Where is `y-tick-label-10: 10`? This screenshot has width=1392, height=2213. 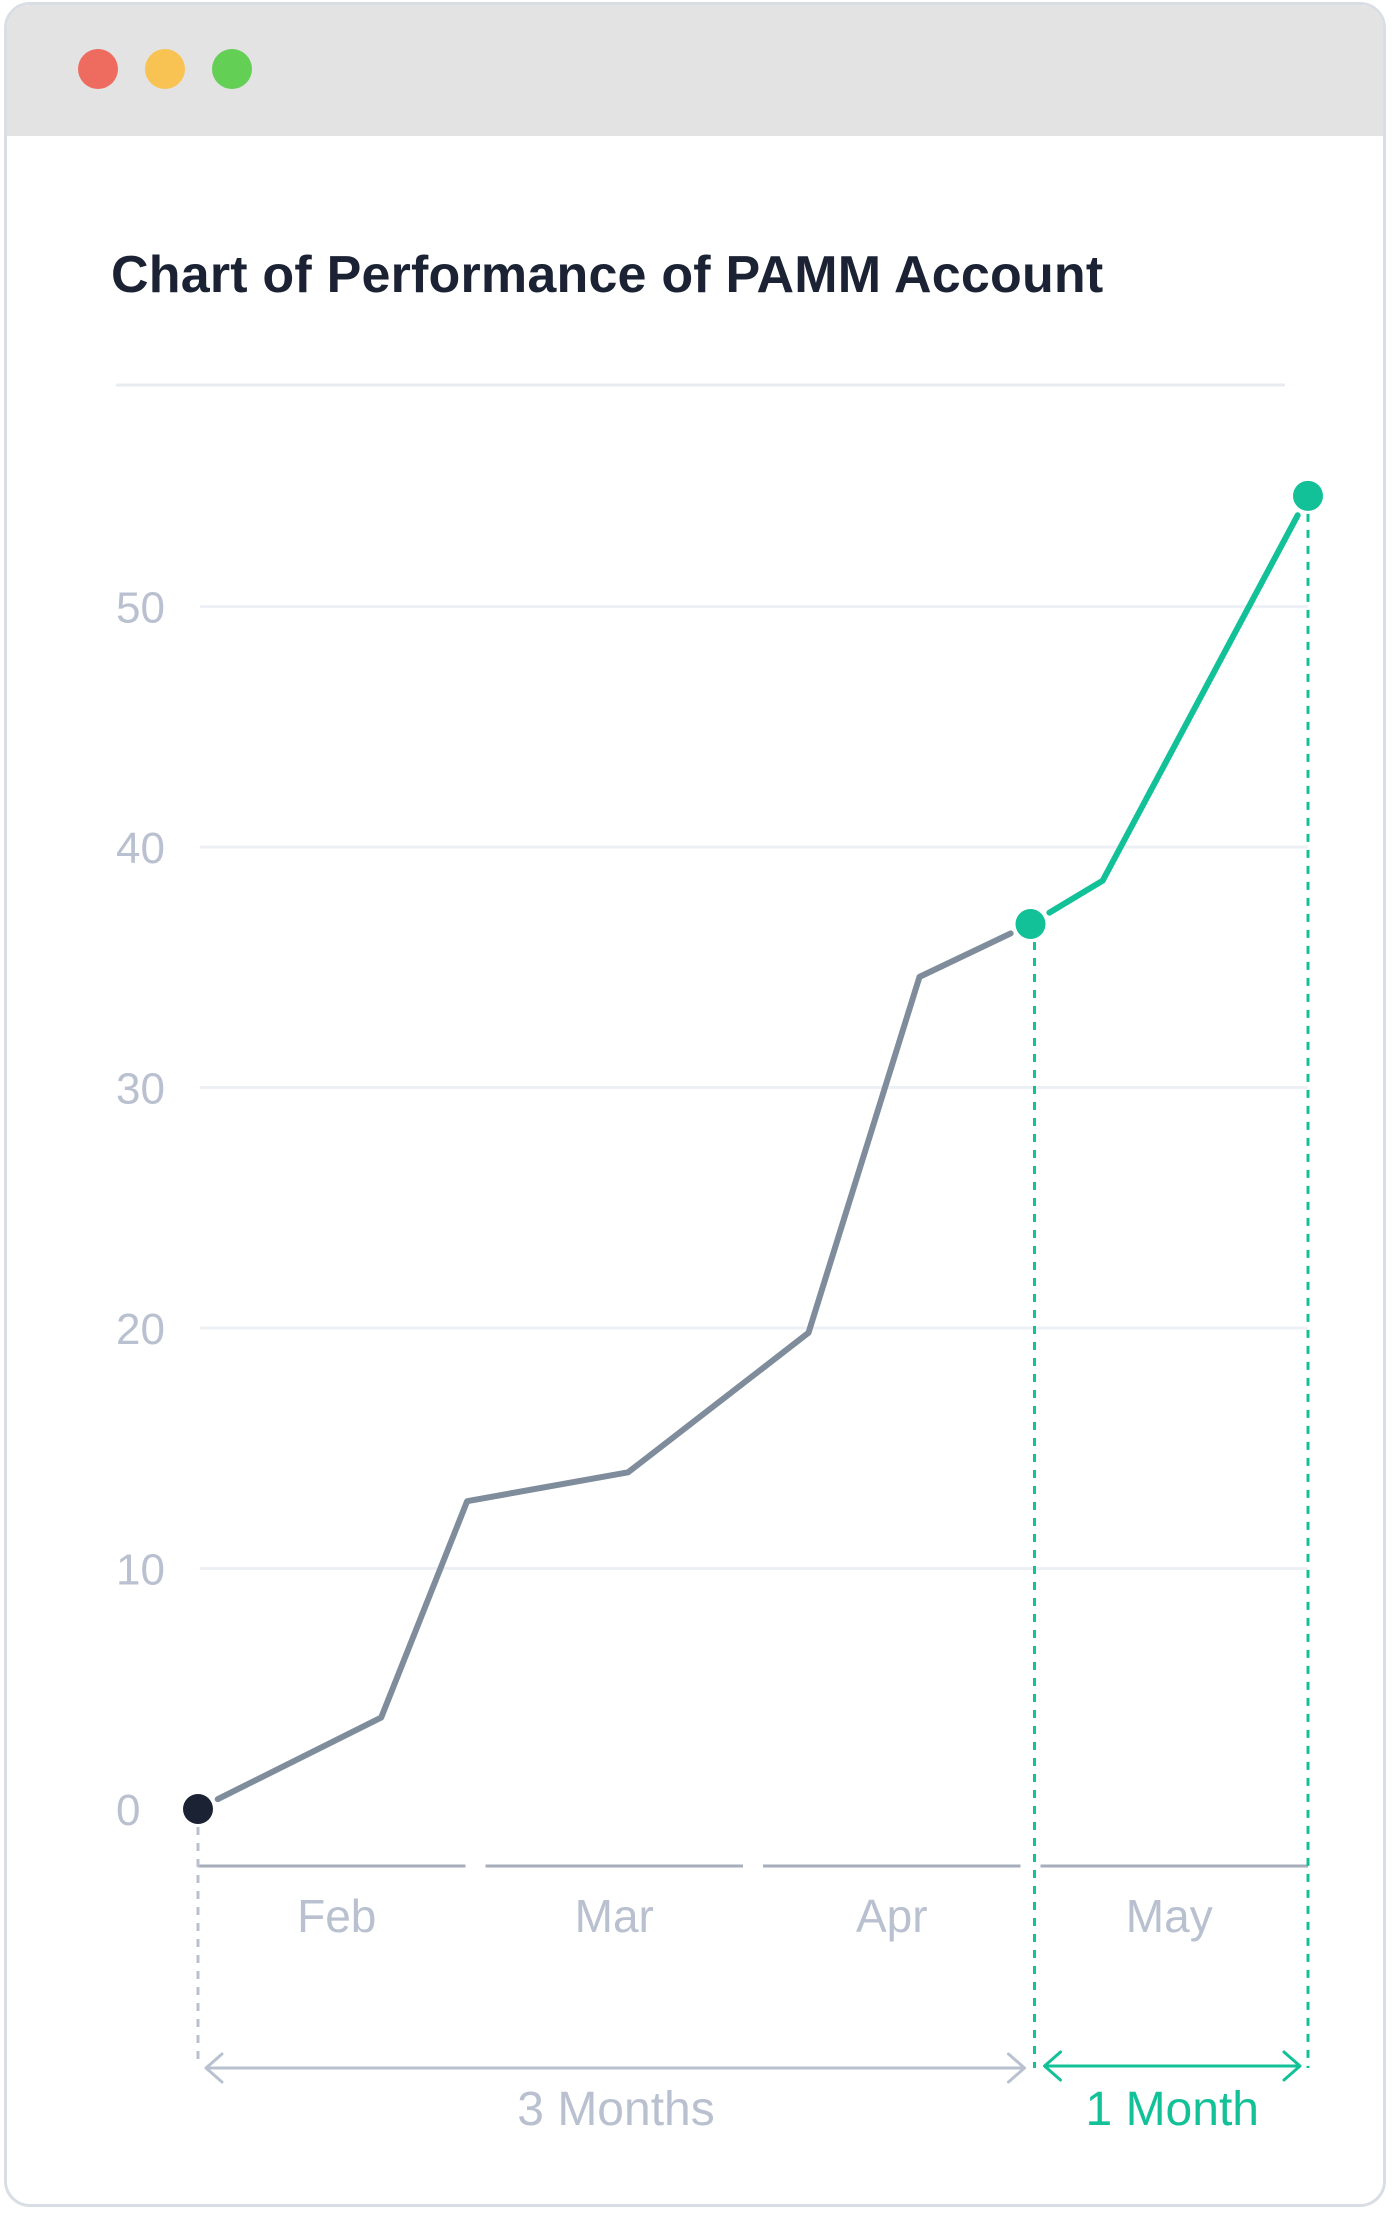 y-tick-label-10: 10 is located at coordinates (140, 1570).